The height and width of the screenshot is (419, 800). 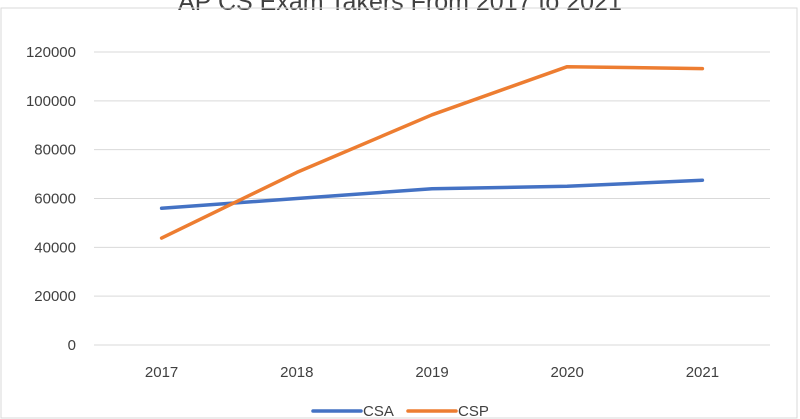 I want to click on y-tick-label: 40000, so click(x=55, y=247).